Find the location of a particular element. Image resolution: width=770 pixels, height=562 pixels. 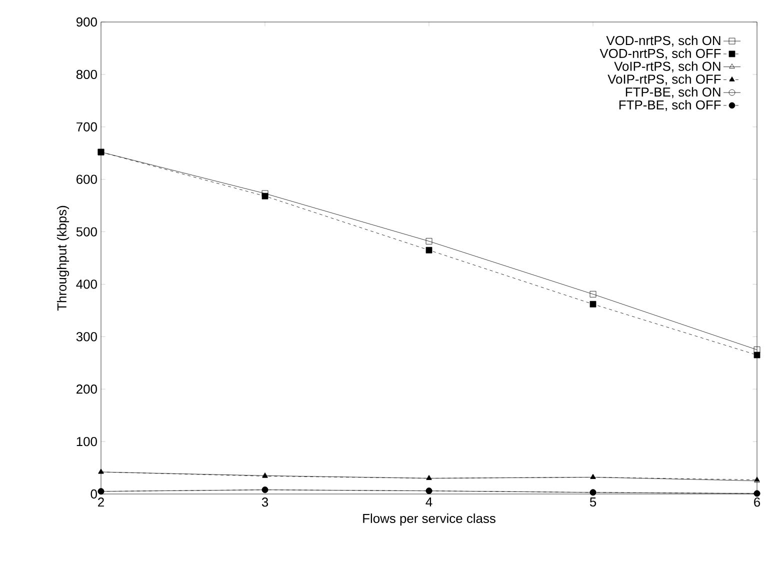

y-tick-label: 400 is located at coordinates (86, 284).